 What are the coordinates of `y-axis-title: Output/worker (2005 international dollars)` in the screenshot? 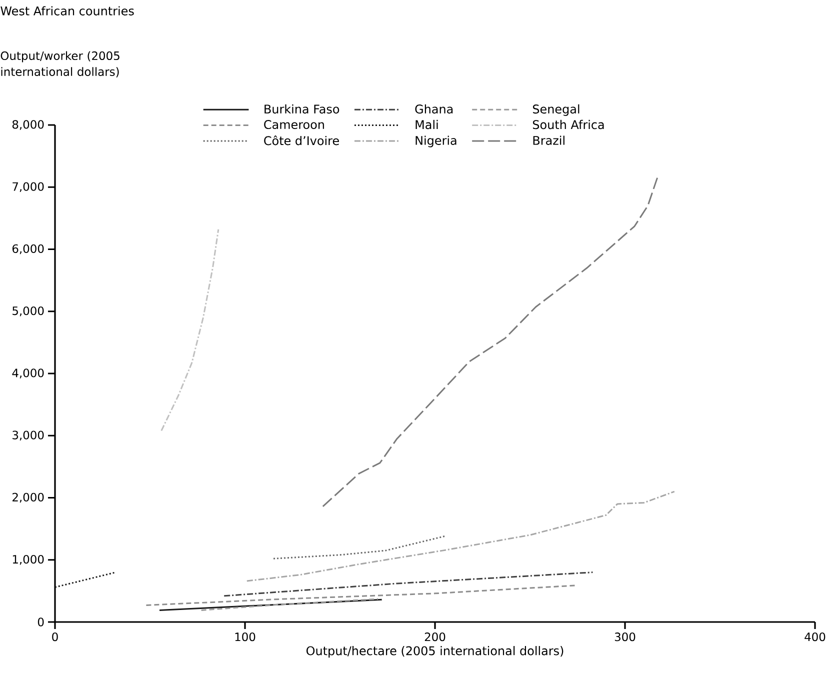 It's located at (60, 64).